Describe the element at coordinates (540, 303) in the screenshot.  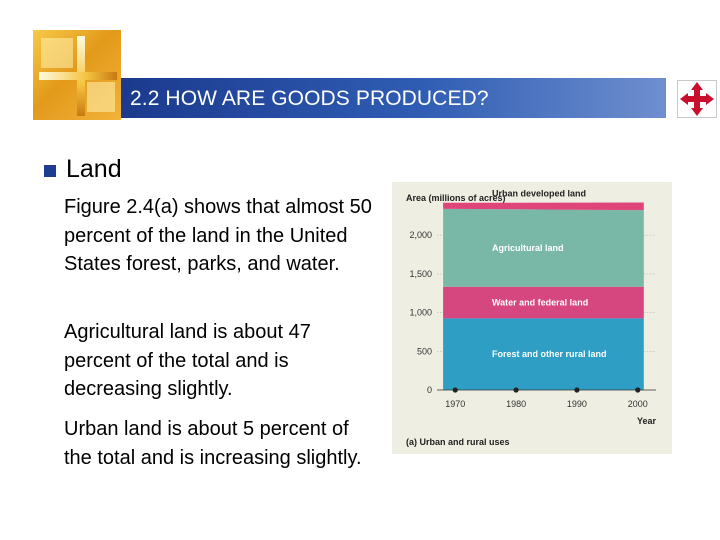
I see `series-label-1: Water and federal land` at that location.